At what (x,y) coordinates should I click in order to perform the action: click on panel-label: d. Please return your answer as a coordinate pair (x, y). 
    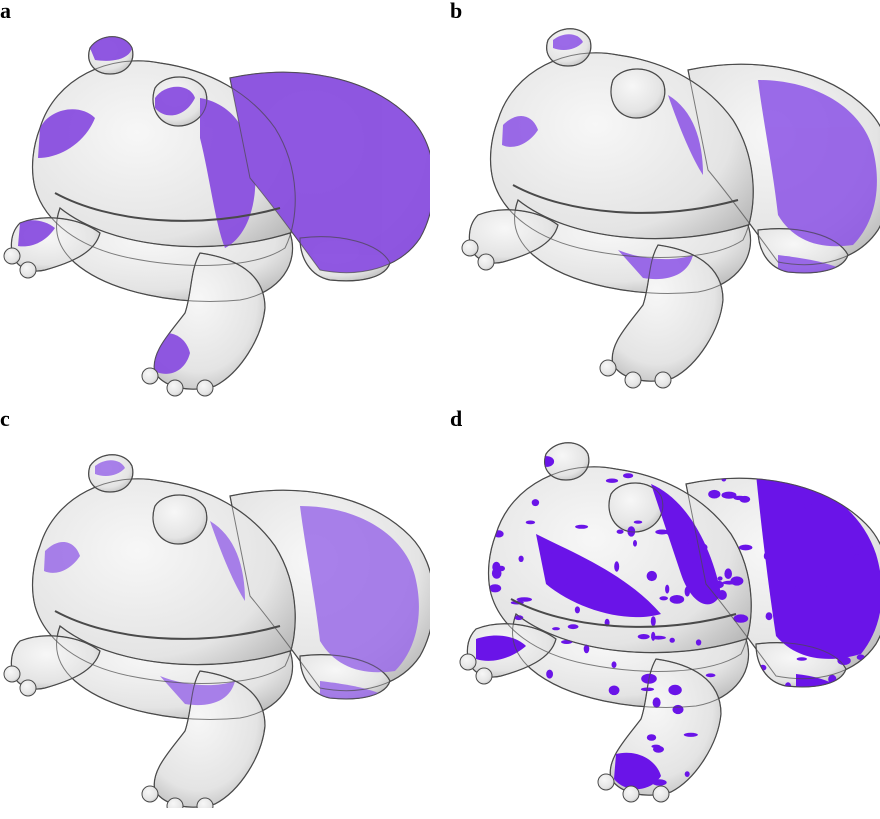
    Looking at the image, I should click on (456, 418).